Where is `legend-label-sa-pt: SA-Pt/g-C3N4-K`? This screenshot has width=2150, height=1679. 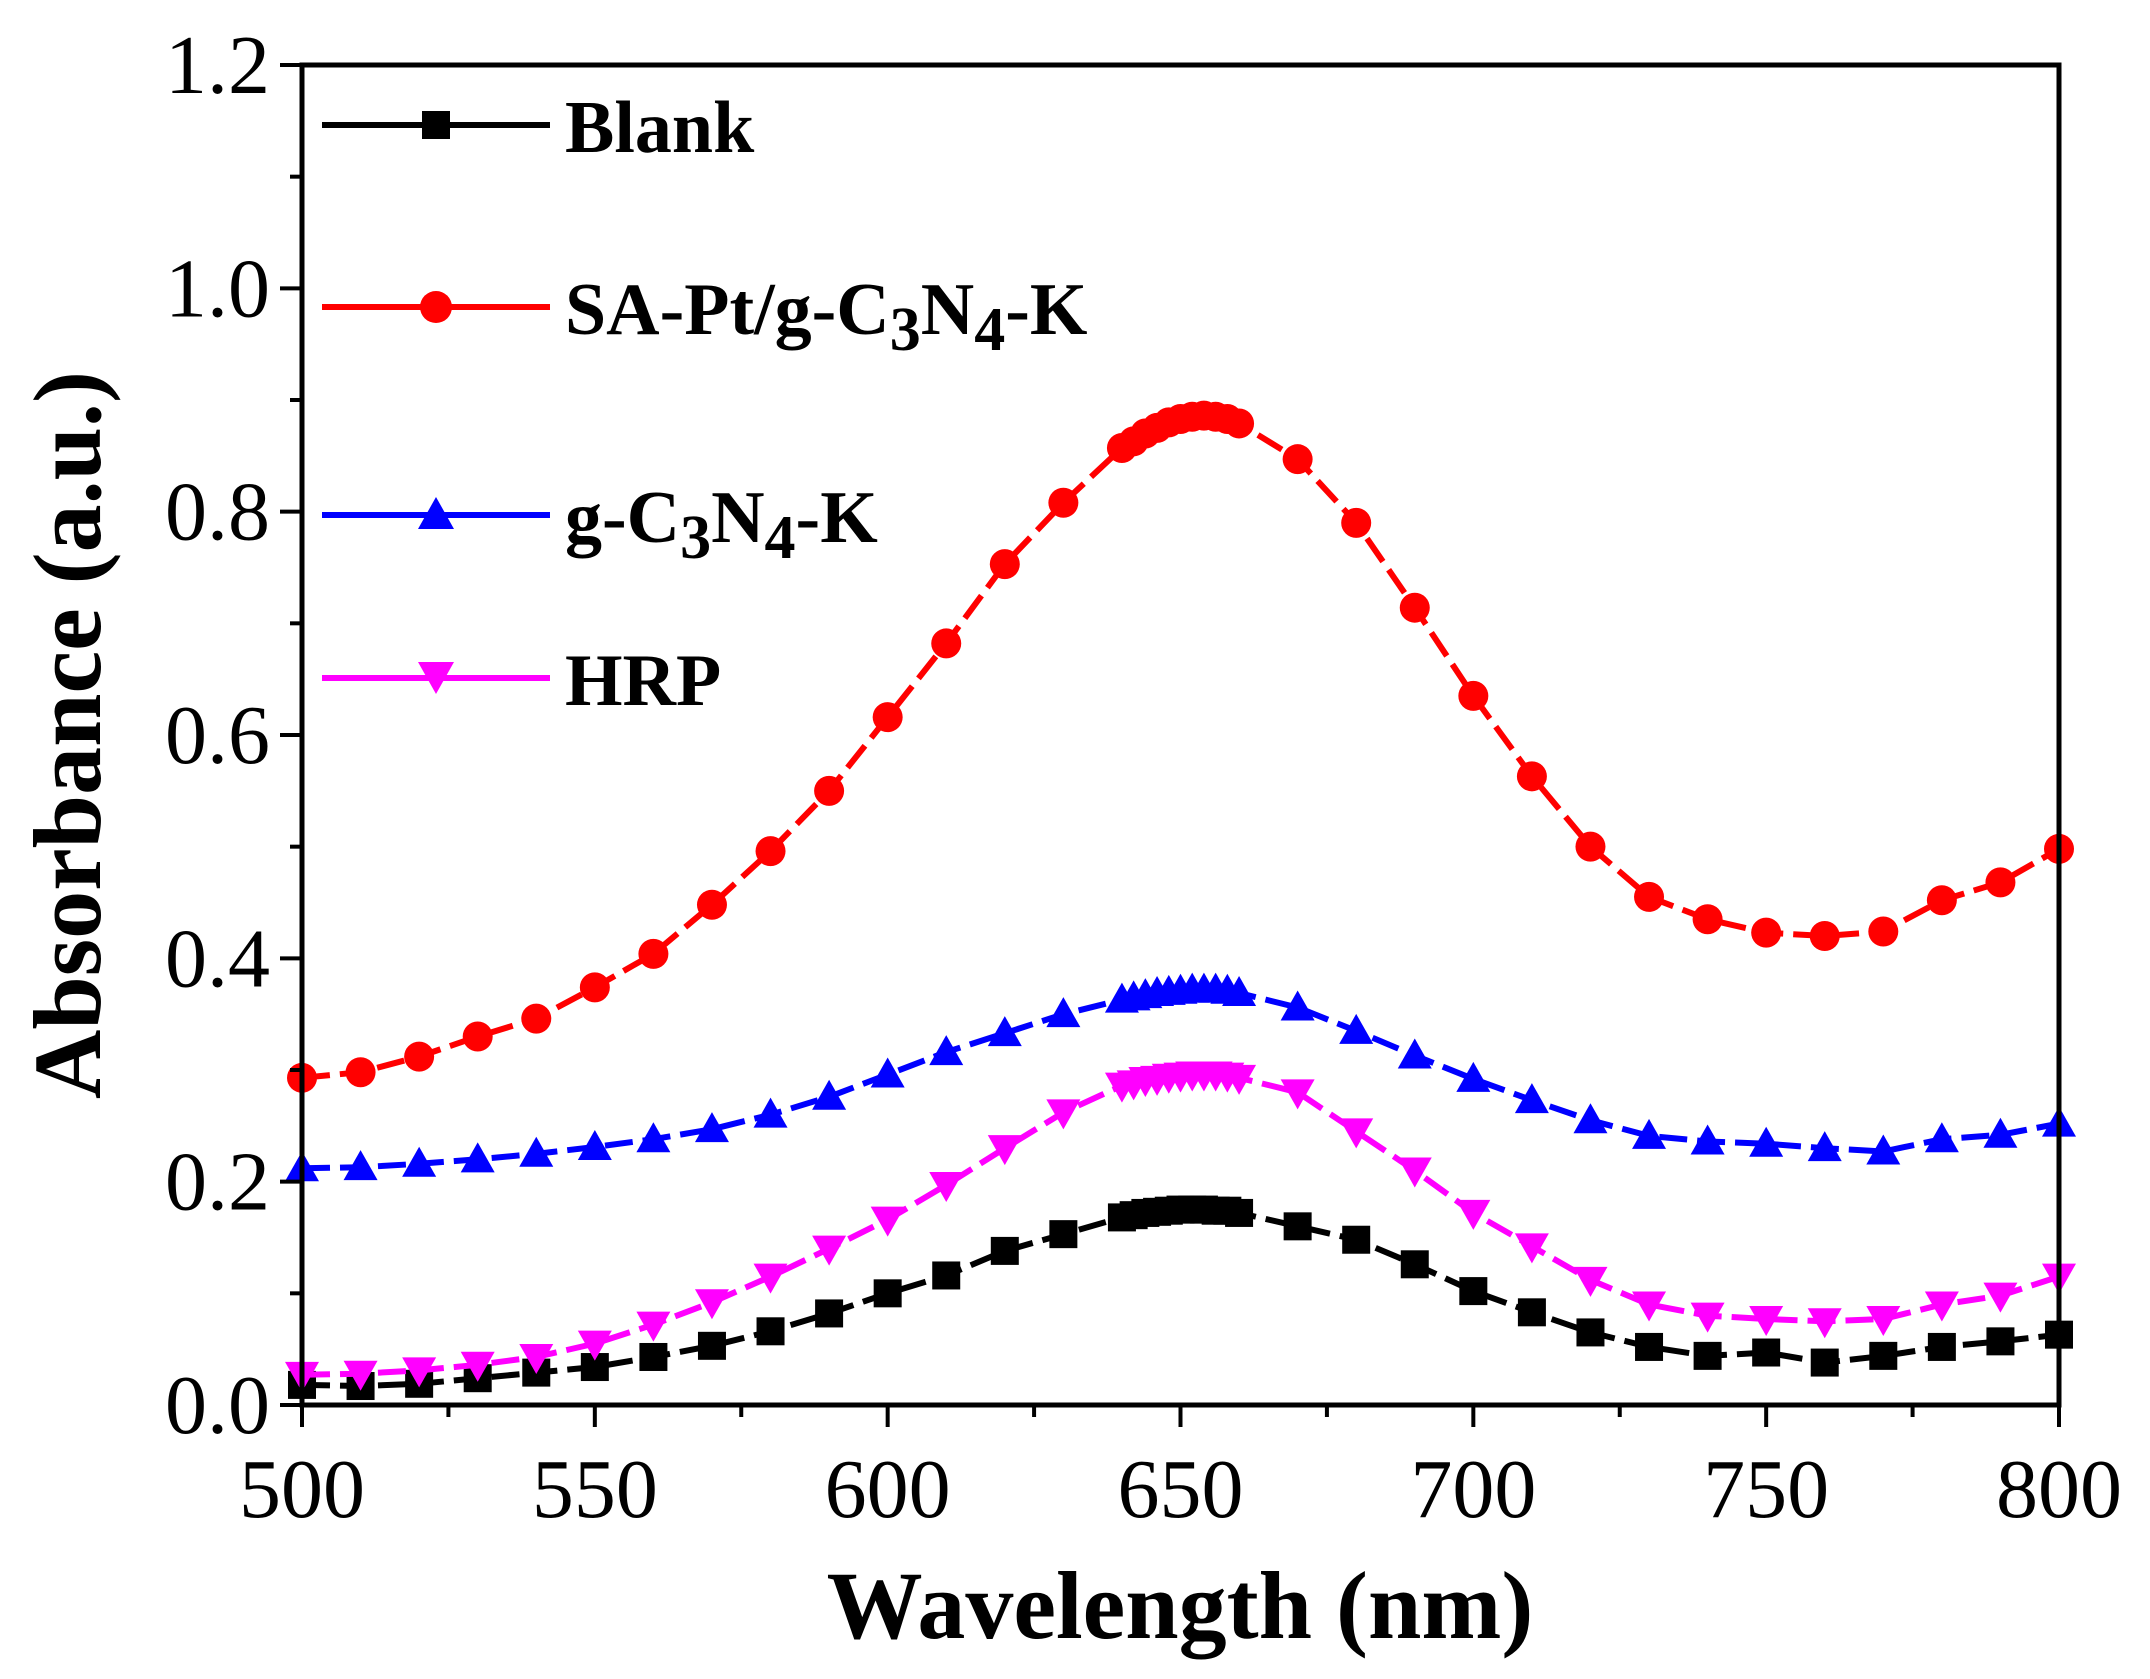 legend-label-sa-pt: SA-Pt/g-C3N4-K is located at coordinates (826, 316).